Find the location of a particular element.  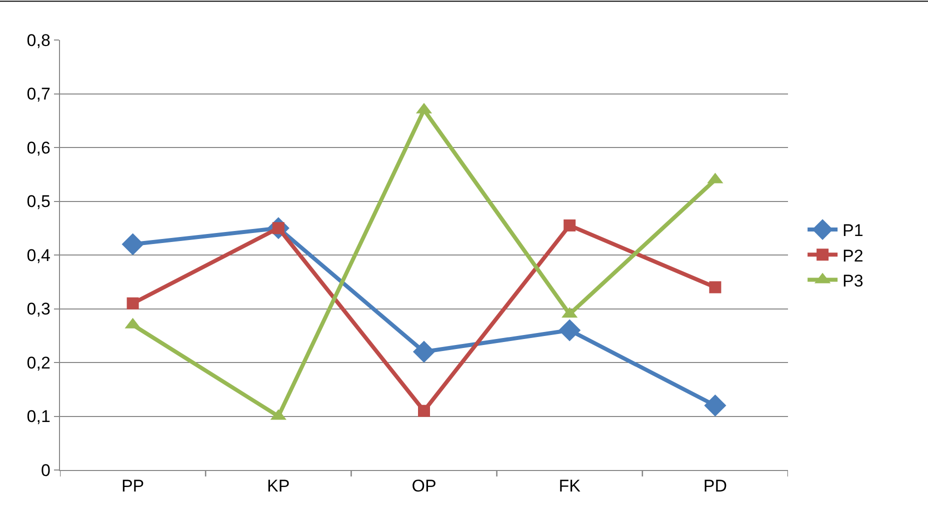

x-tick-label: OP is located at coordinates (424, 486).